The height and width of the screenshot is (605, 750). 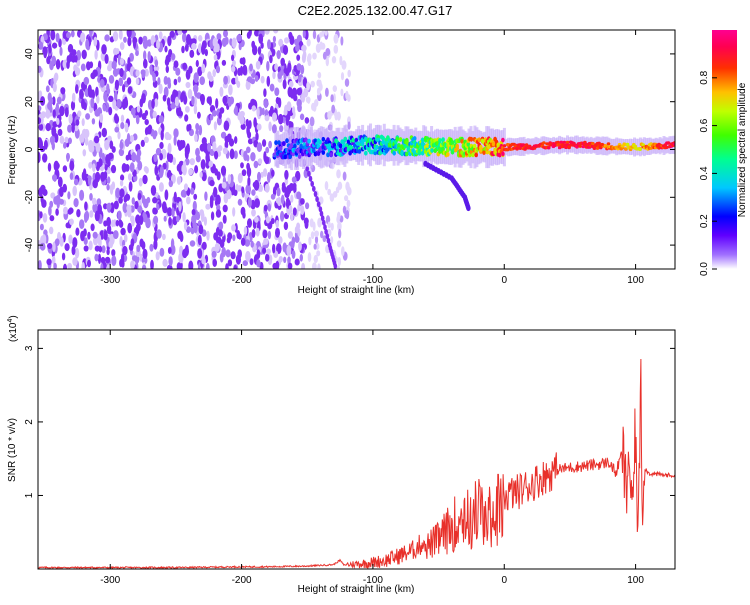 I want to click on x-tick-label: 0, so click(x=504, y=280).